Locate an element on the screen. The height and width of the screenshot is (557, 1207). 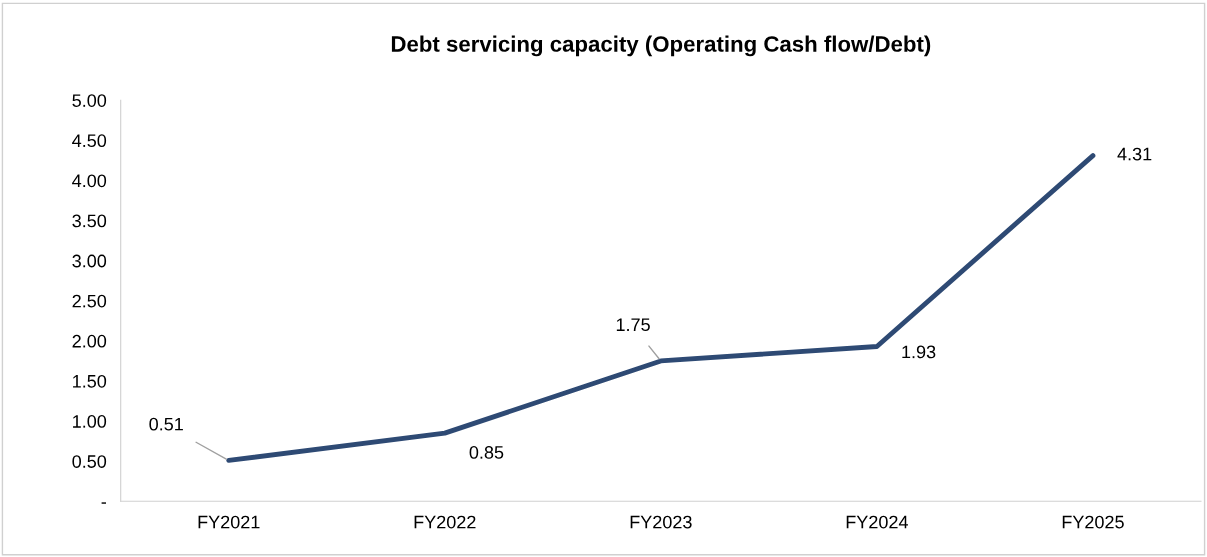
data-label: 0.51 is located at coordinates (166, 424).